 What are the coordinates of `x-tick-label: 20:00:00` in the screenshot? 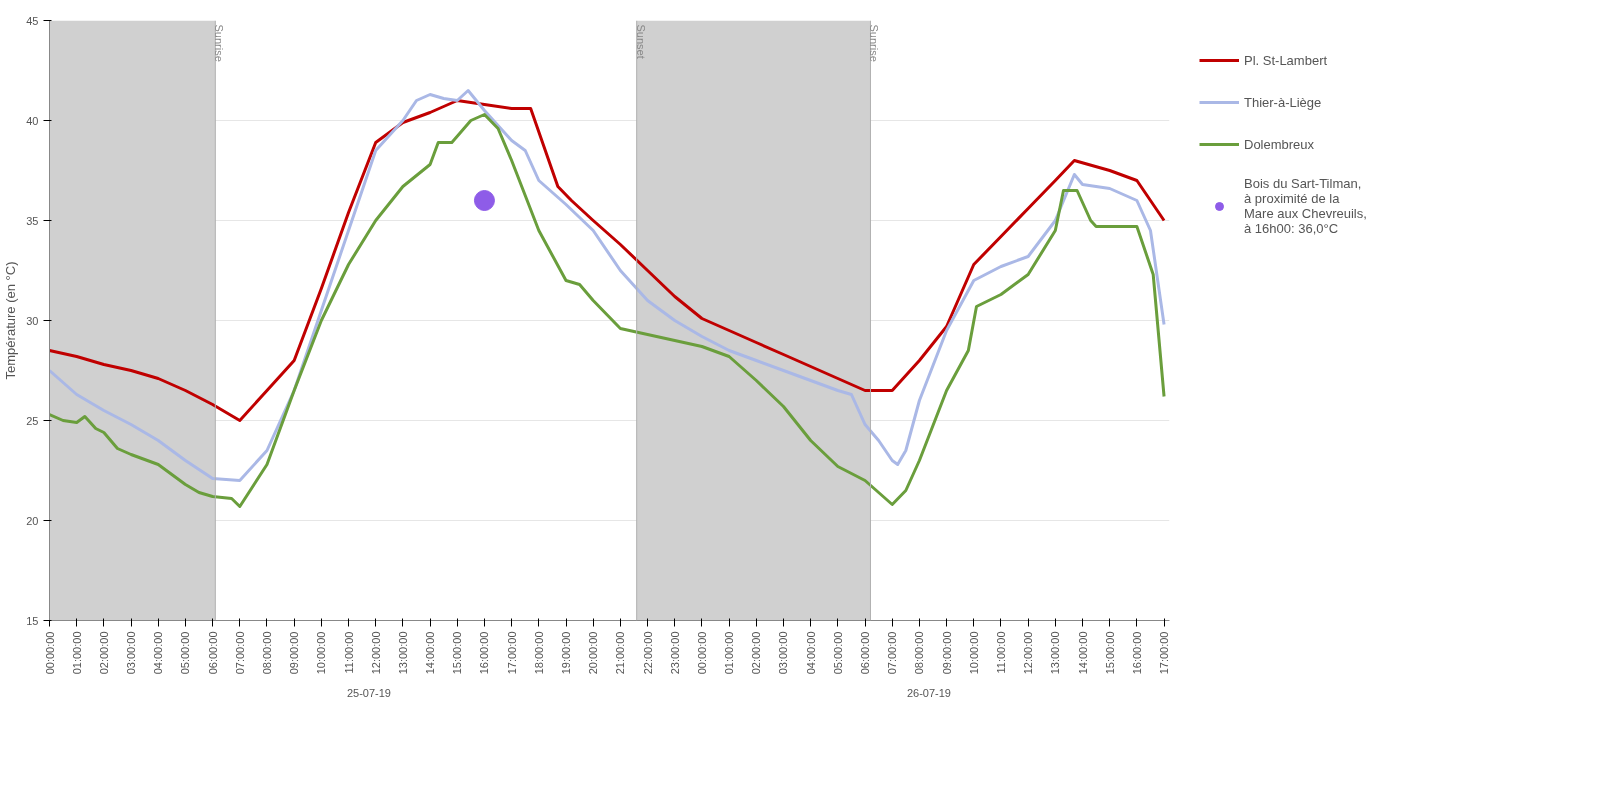 It's located at (593, 653).